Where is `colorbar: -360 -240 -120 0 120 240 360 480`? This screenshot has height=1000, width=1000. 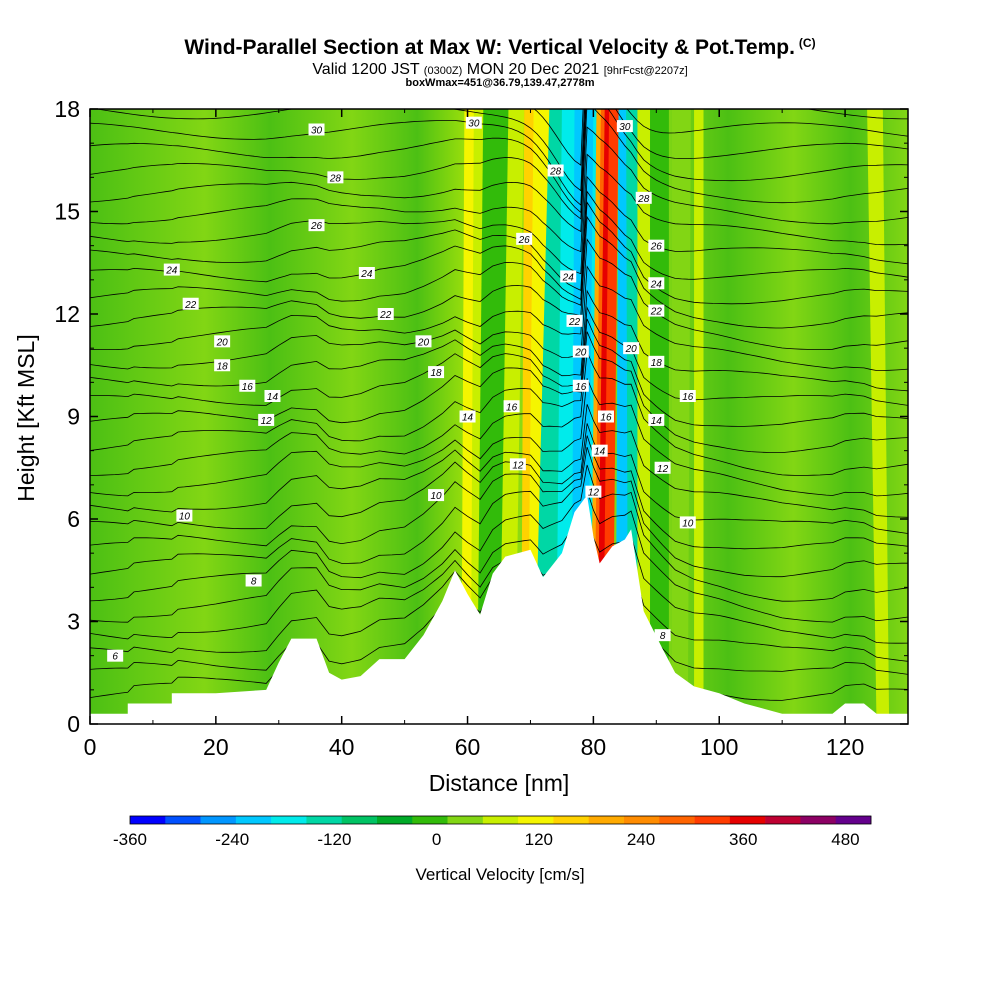 colorbar: -360 -240 -120 0 120 240 360 480 is located at coordinates (492, 832).